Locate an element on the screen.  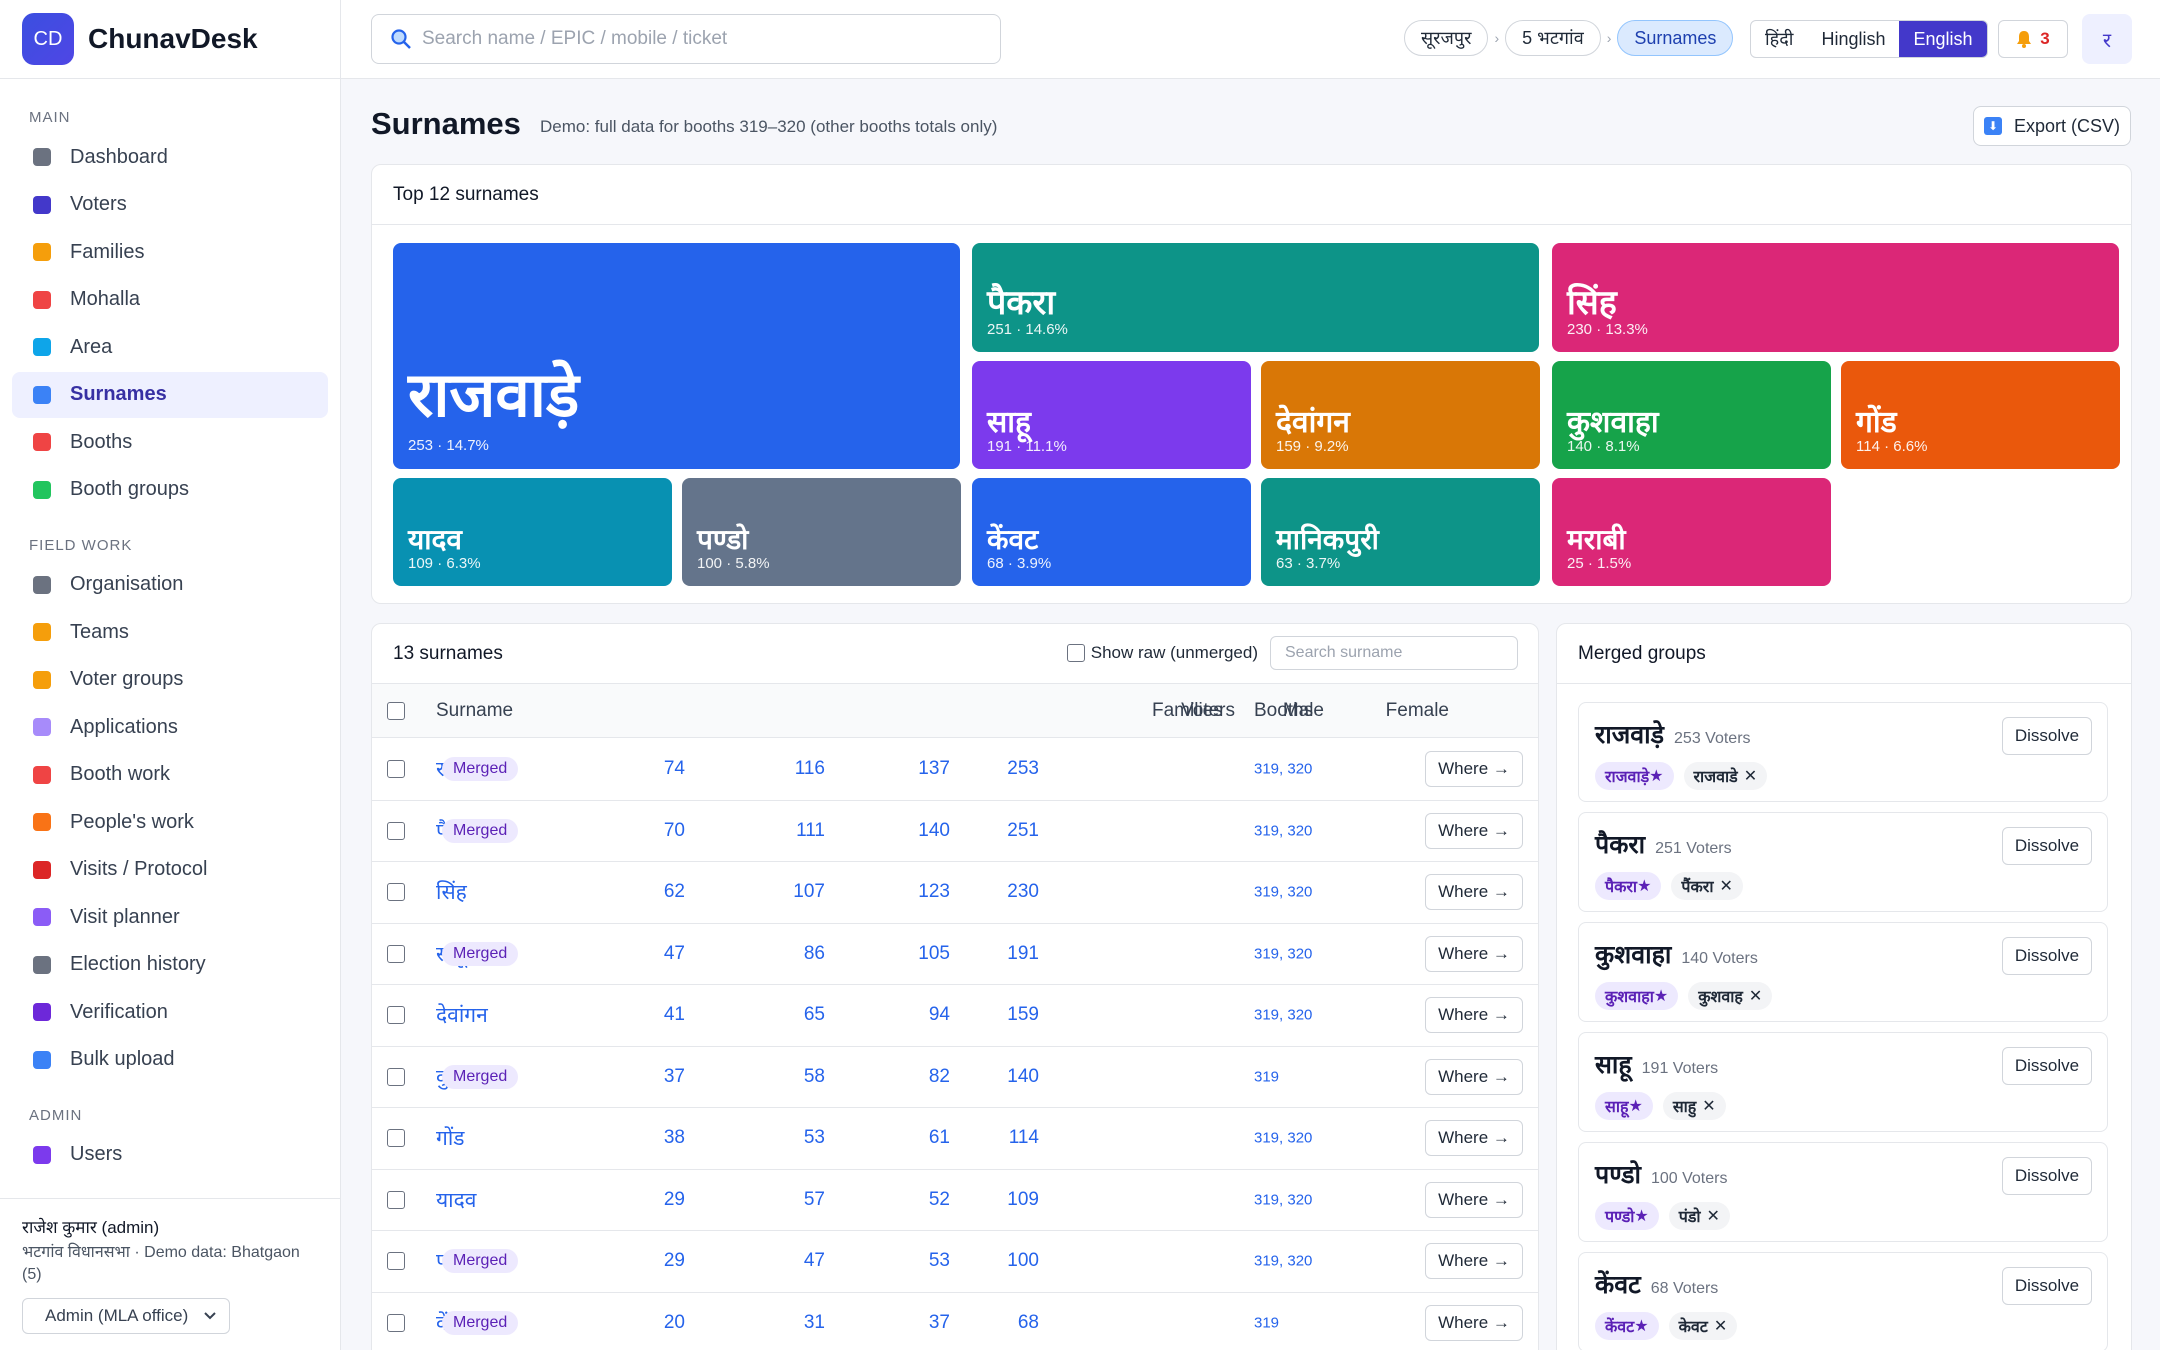
sidebar-item-bulk-upload: Bulk upload is located at coordinates (170, 1060).